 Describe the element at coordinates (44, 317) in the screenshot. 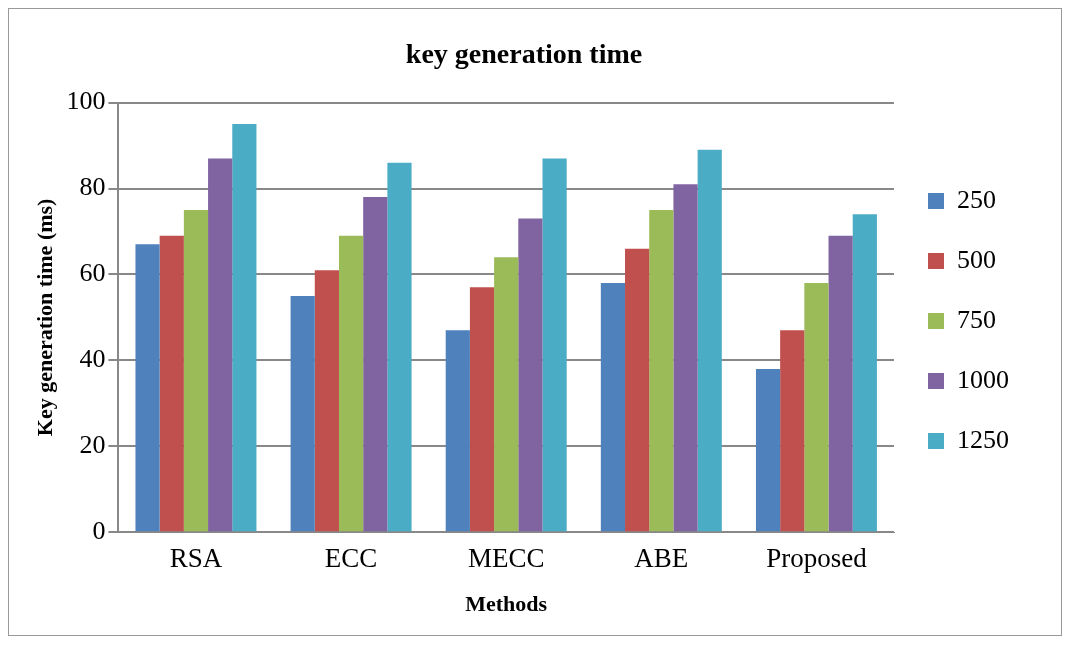

I see `y-axis-title: Key generation time (ms)` at that location.